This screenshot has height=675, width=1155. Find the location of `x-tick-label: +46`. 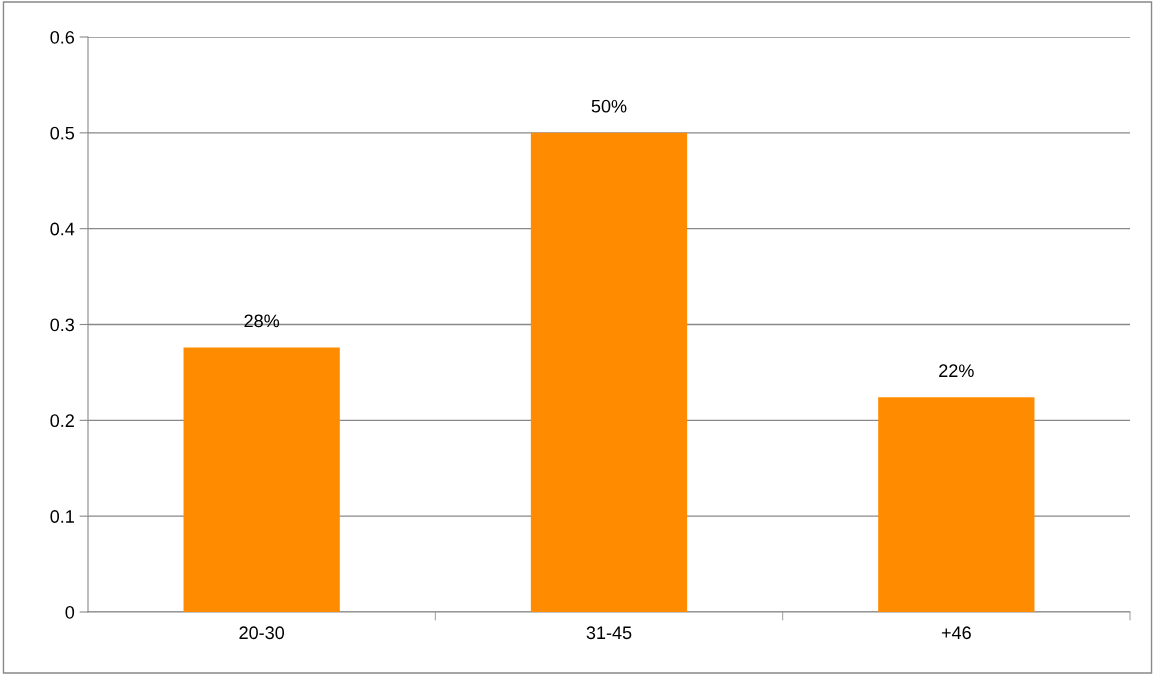

x-tick-label: +46 is located at coordinates (956, 633).